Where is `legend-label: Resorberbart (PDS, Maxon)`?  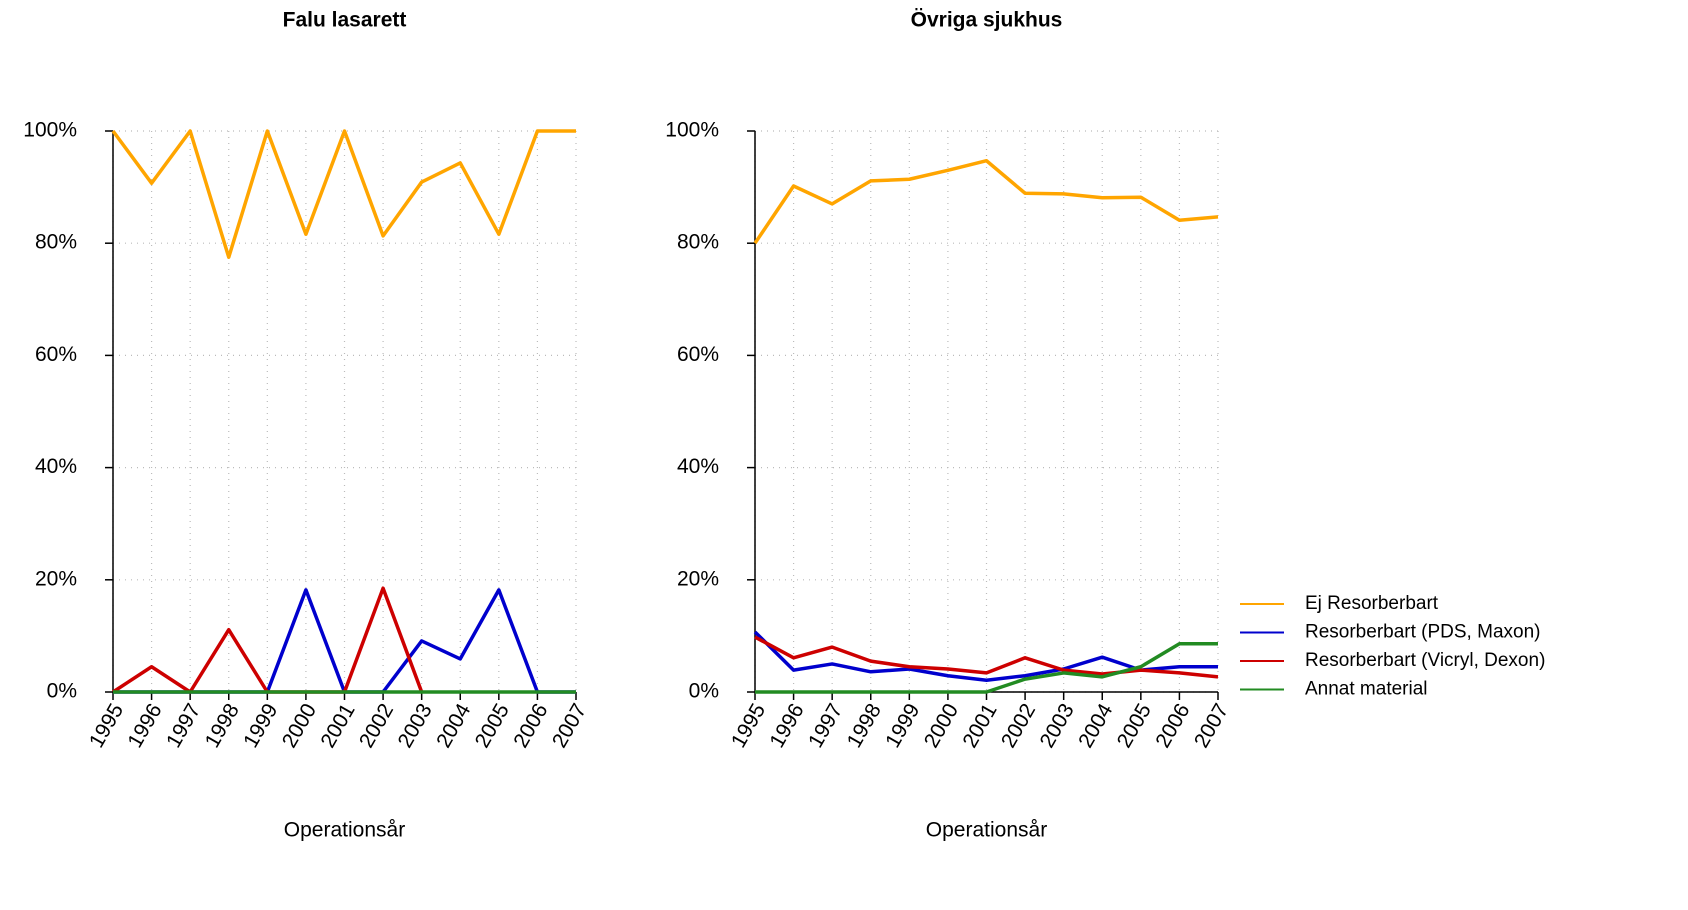
legend-label: Resorberbart (PDS, Maxon) is located at coordinates (1422, 632).